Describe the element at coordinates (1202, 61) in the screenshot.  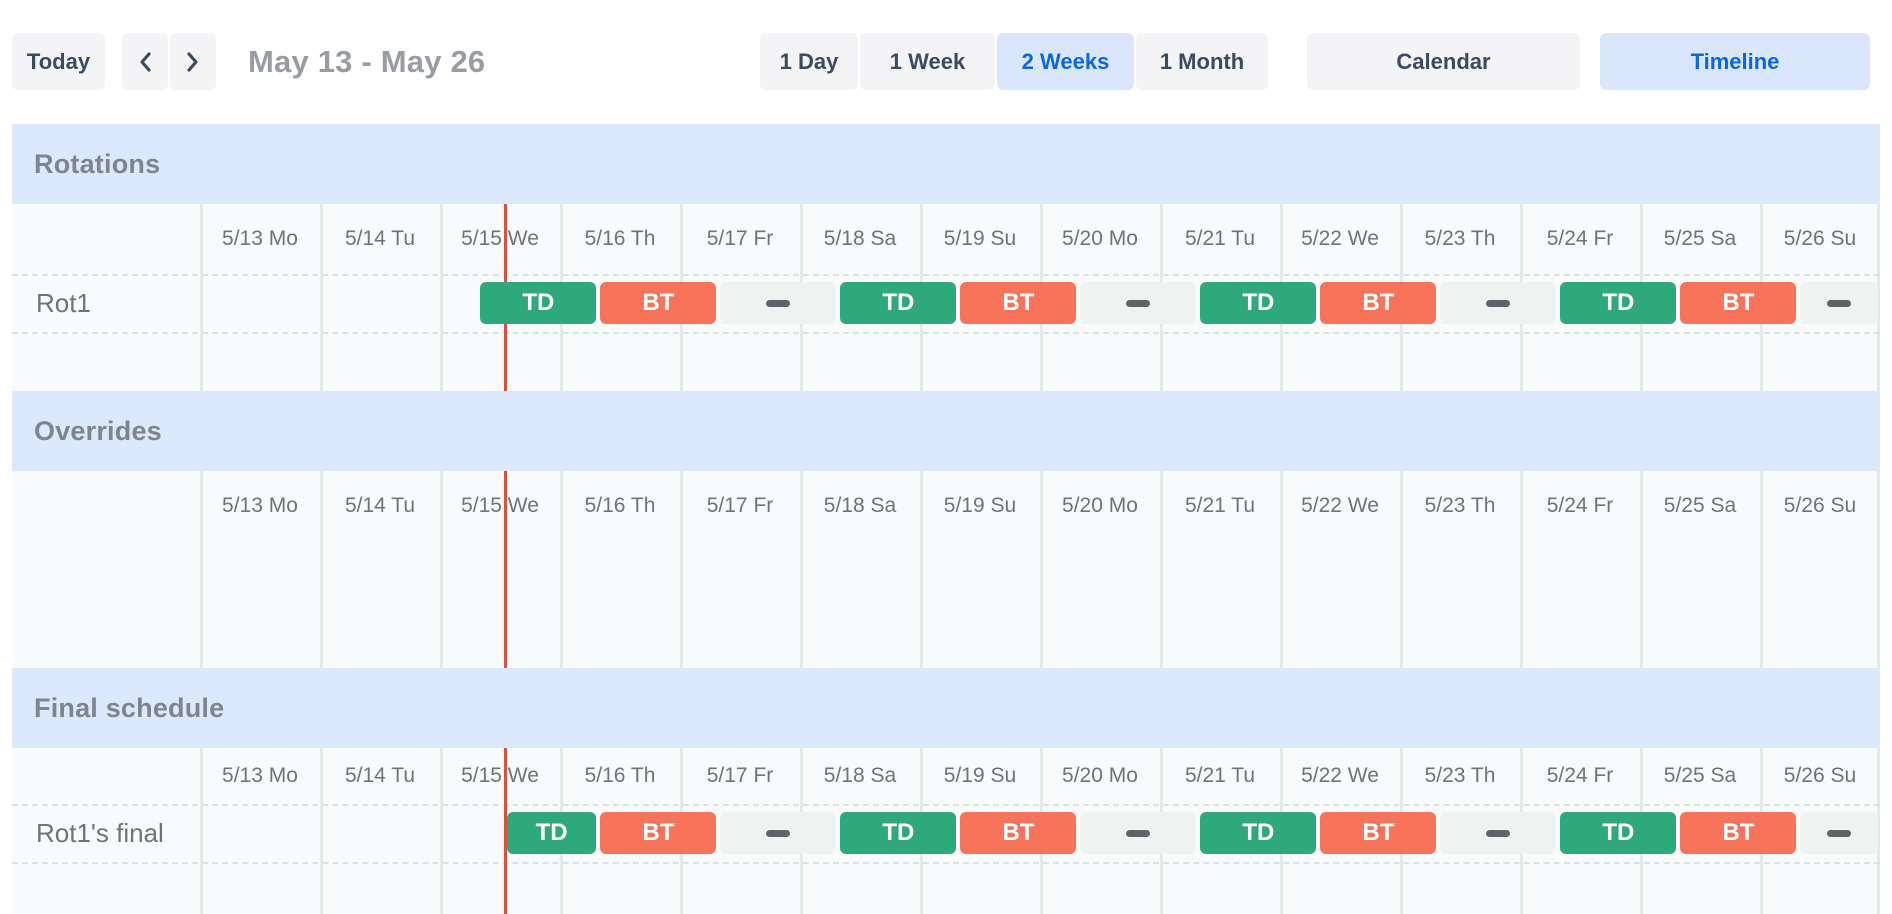
I see `view-tab-1-month: 1 Month` at that location.